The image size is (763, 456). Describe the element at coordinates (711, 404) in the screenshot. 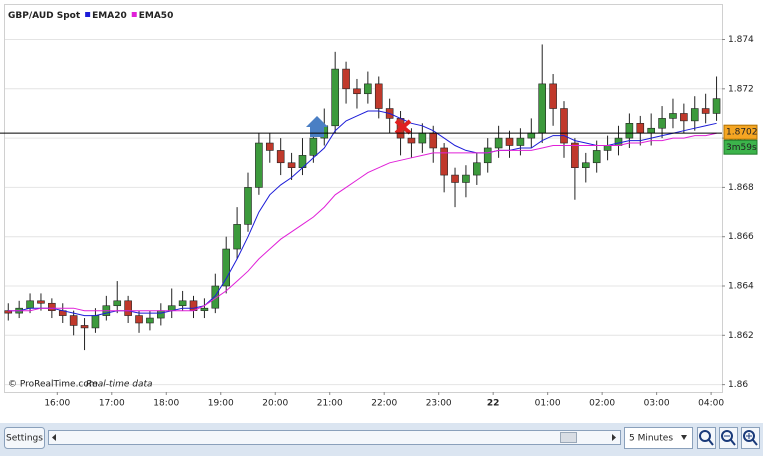

I see `x-tick-label: 04:00` at that location.